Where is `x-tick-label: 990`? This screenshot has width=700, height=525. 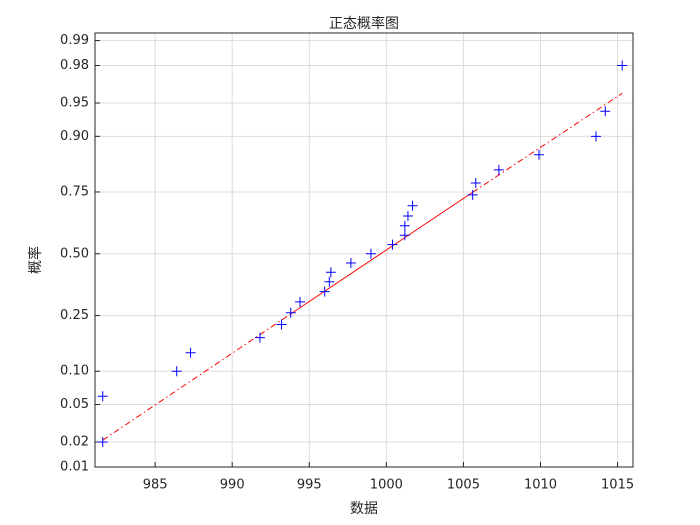
x-tick-label: 990 is located at coordinates (232, 485).